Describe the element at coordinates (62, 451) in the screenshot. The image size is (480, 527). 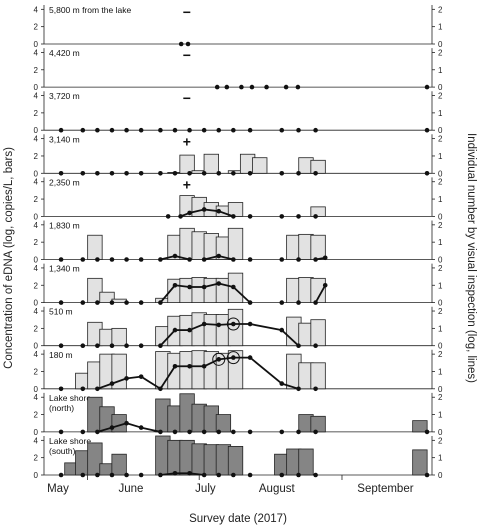
I see `panel-label: (south)` at that location.